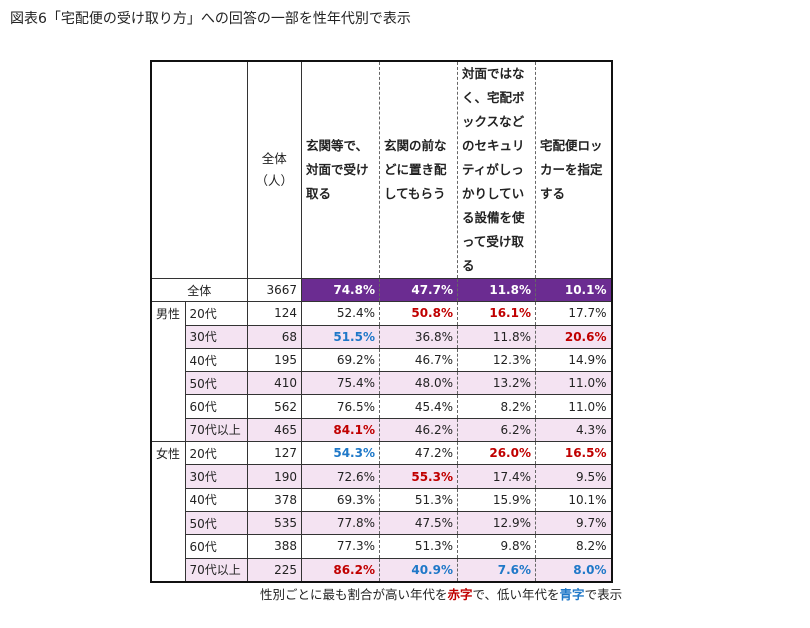  Describe the element at coordinates (381, 523) in the screenshot. I see `data-row: 50代 535 77.8% 47.5% 12.9% 9.7%` at that location.